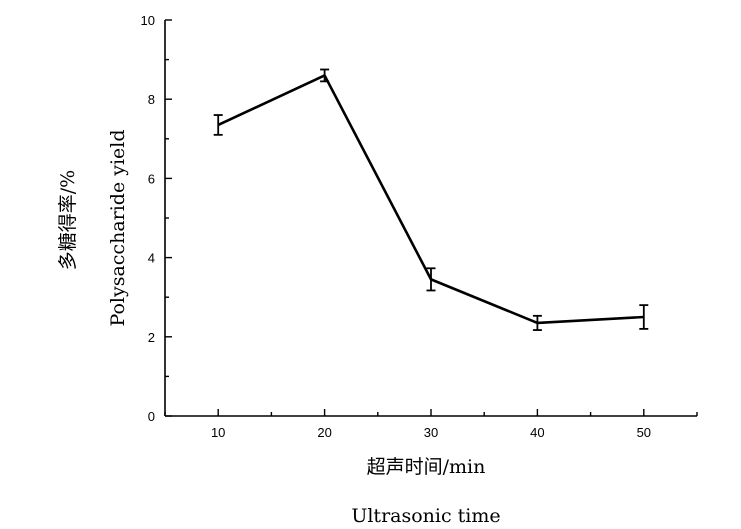  Describe the element at coordinates (644, 432) in the screenshot. I see `x-tick-label: 50` at that location.